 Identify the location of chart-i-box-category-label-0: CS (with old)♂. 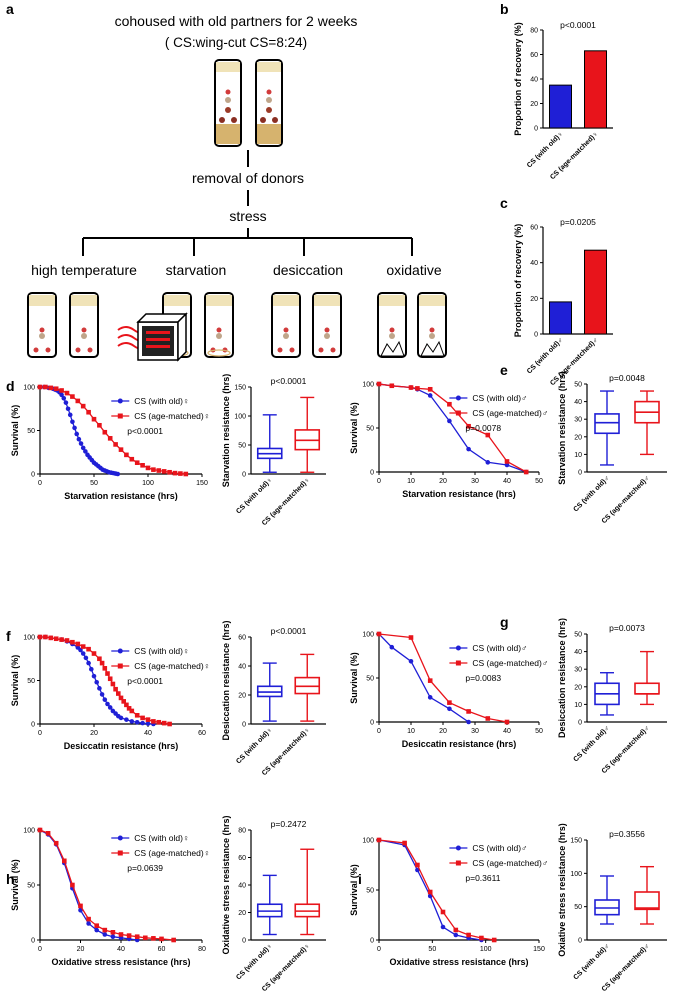
(592, 961).